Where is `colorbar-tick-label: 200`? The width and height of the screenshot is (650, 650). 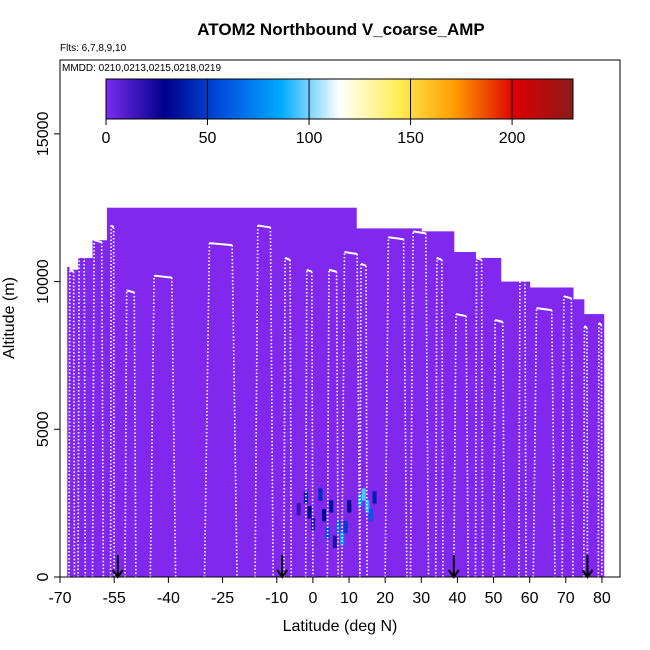
colorbar-tick-label: 200 is located at coordinates (512, 138).